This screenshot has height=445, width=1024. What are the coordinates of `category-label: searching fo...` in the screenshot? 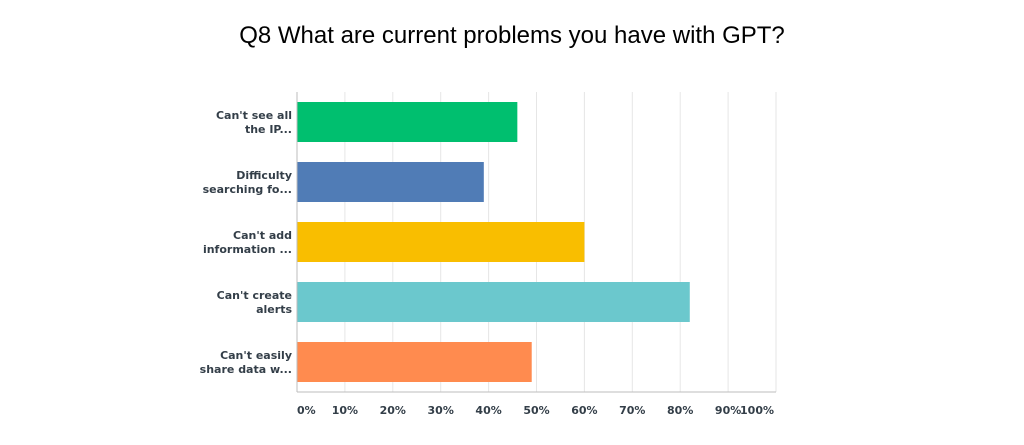 It's located at (247, 189).